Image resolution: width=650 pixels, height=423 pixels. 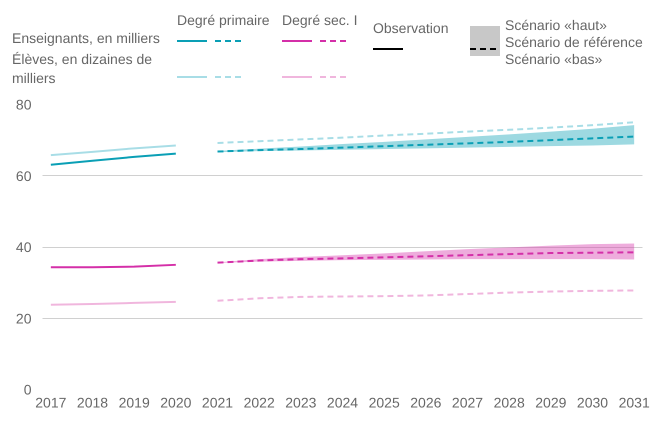 What do you see at coordinates (301, 402) in the screenshot?
I see `x-tick-label: 2023` at bounding box center [301, 402].